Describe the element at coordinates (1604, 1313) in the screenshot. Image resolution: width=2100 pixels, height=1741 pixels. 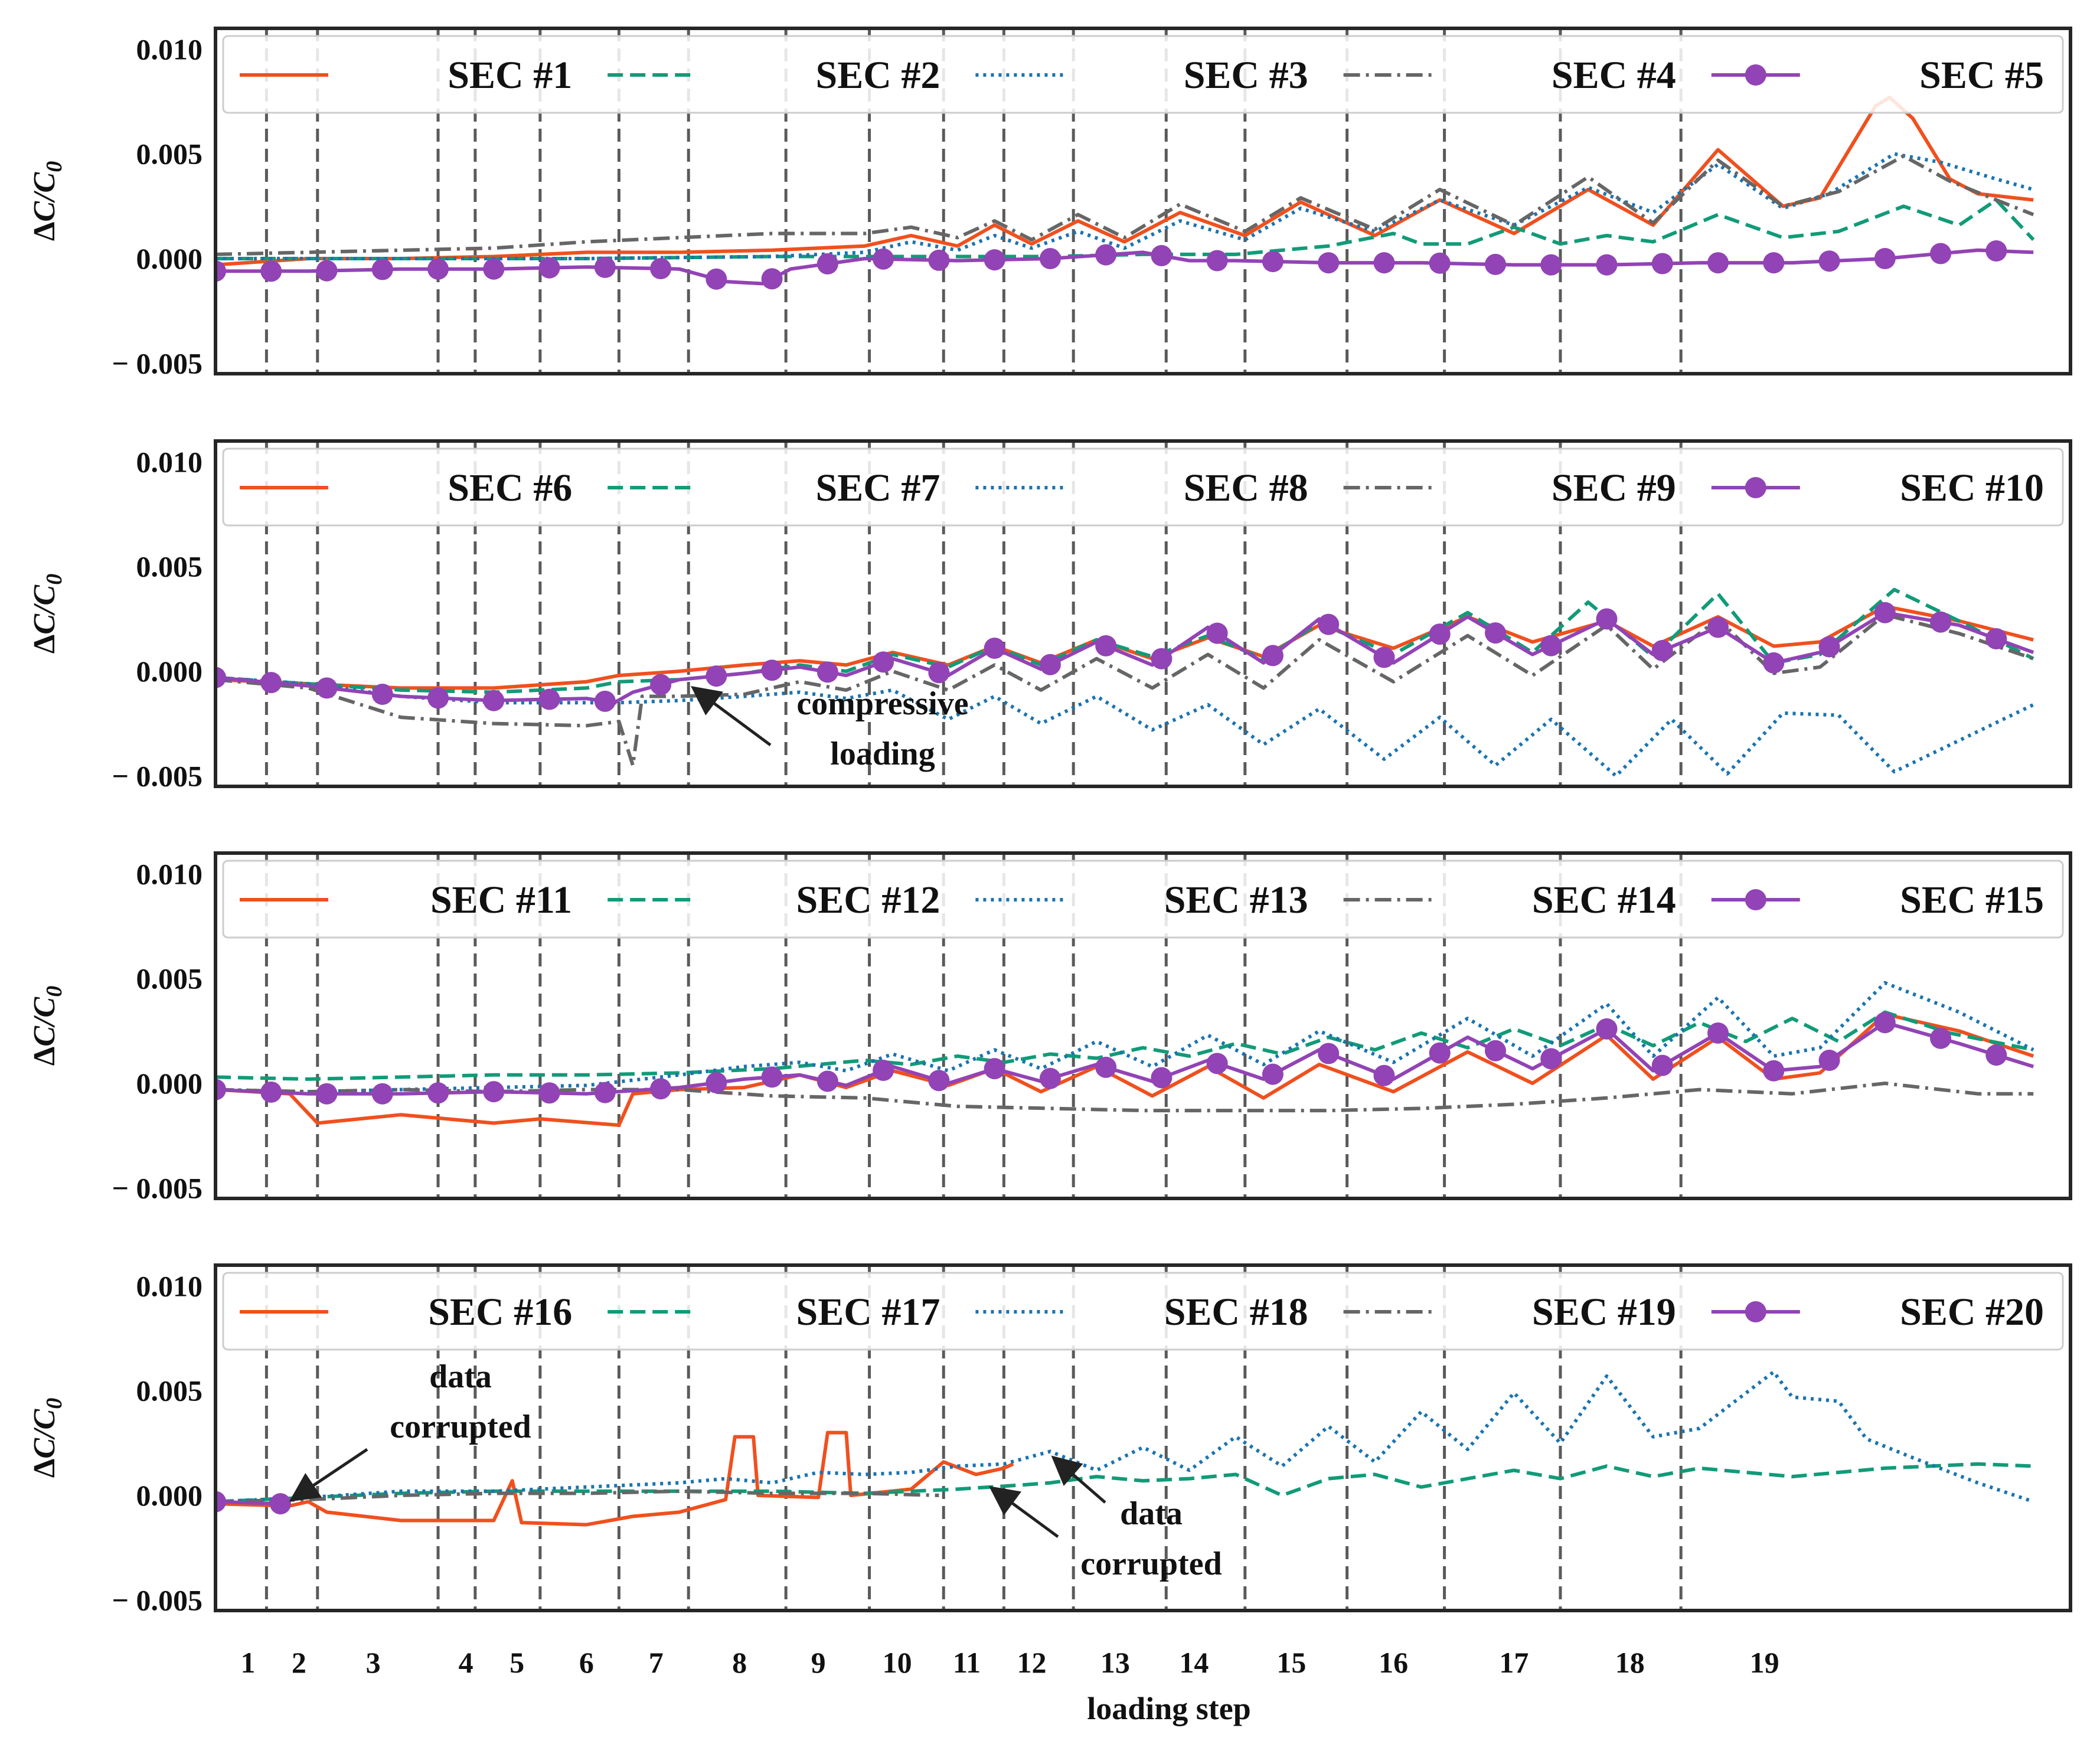
I see `legend-label: SEC #19` at that location.